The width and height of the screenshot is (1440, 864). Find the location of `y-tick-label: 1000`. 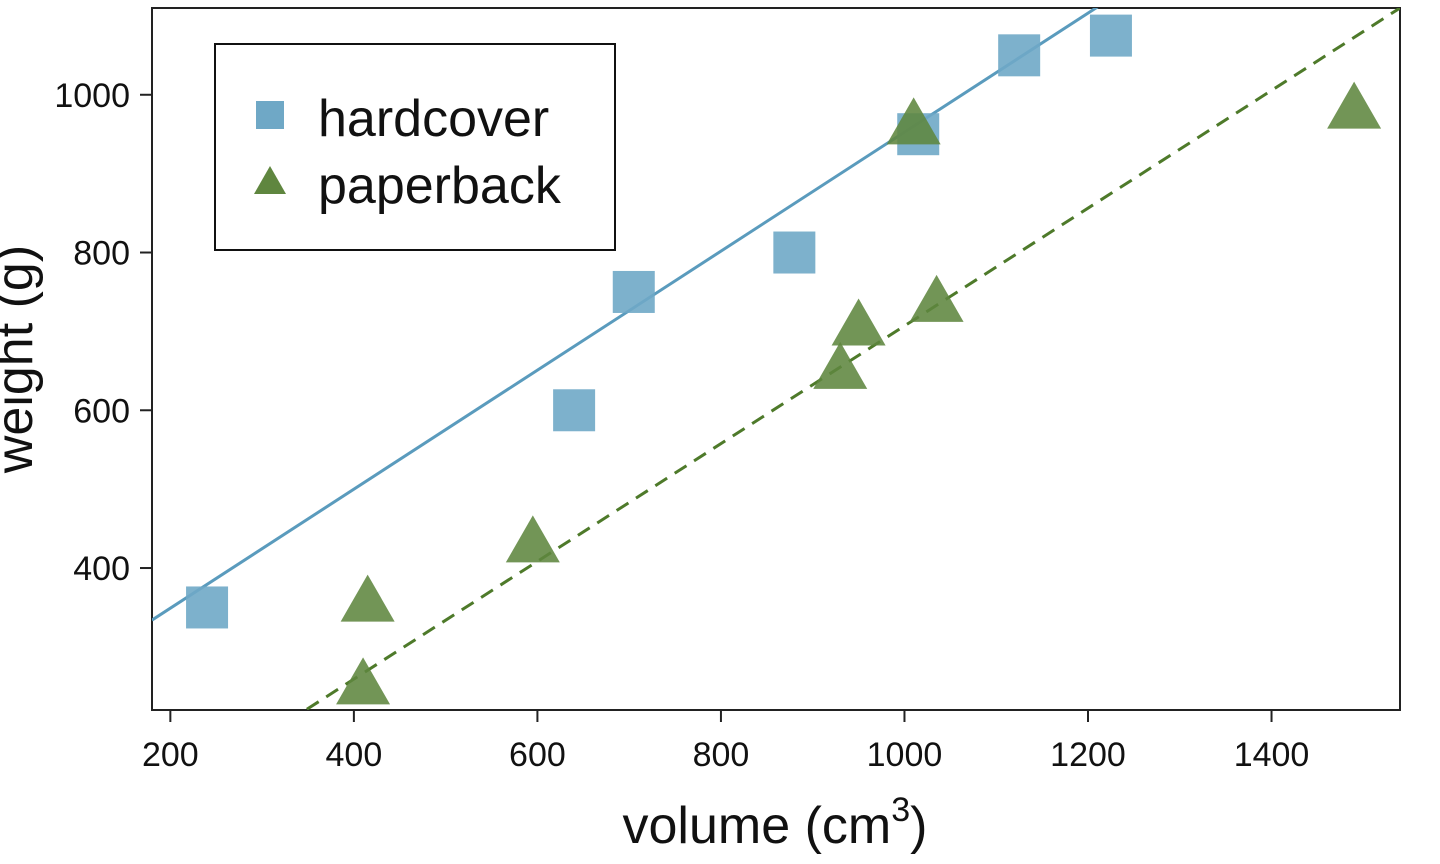

y-tick-label: 1000 is located at coordinates (92, 96).